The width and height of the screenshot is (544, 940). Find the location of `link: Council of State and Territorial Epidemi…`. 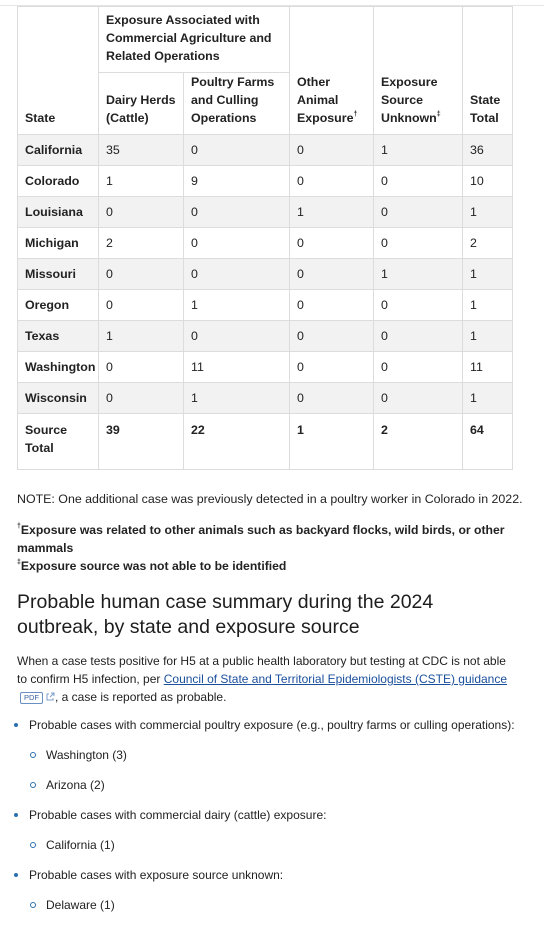

link: Council of State and Territorial Epidemi… is located at coordinates (335, 679).